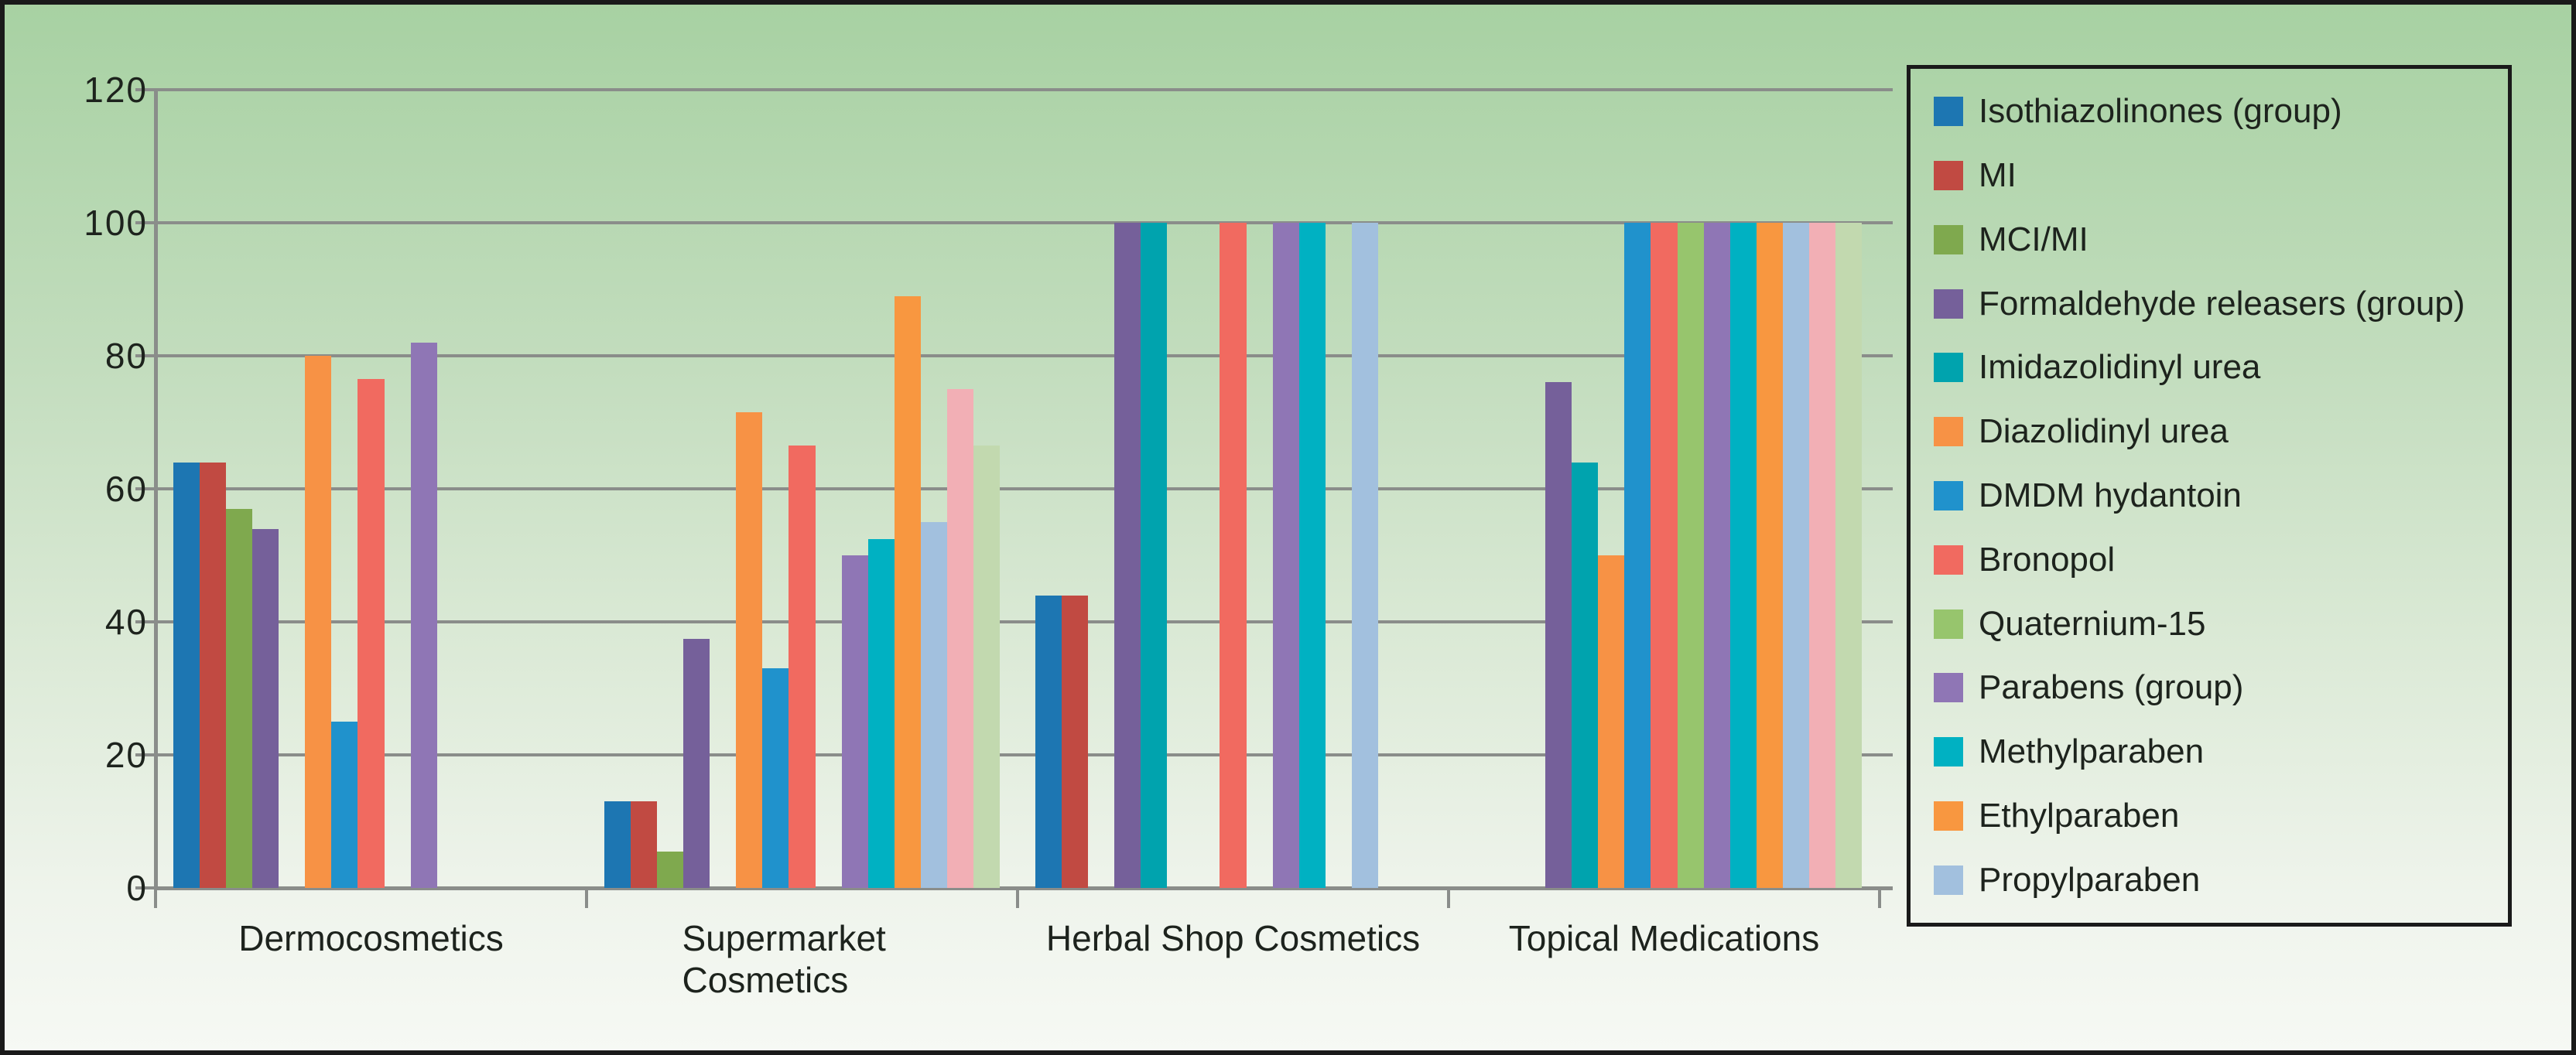  I want to click on legend-item: Imidazolidinyl urea, so click(2221, 367).